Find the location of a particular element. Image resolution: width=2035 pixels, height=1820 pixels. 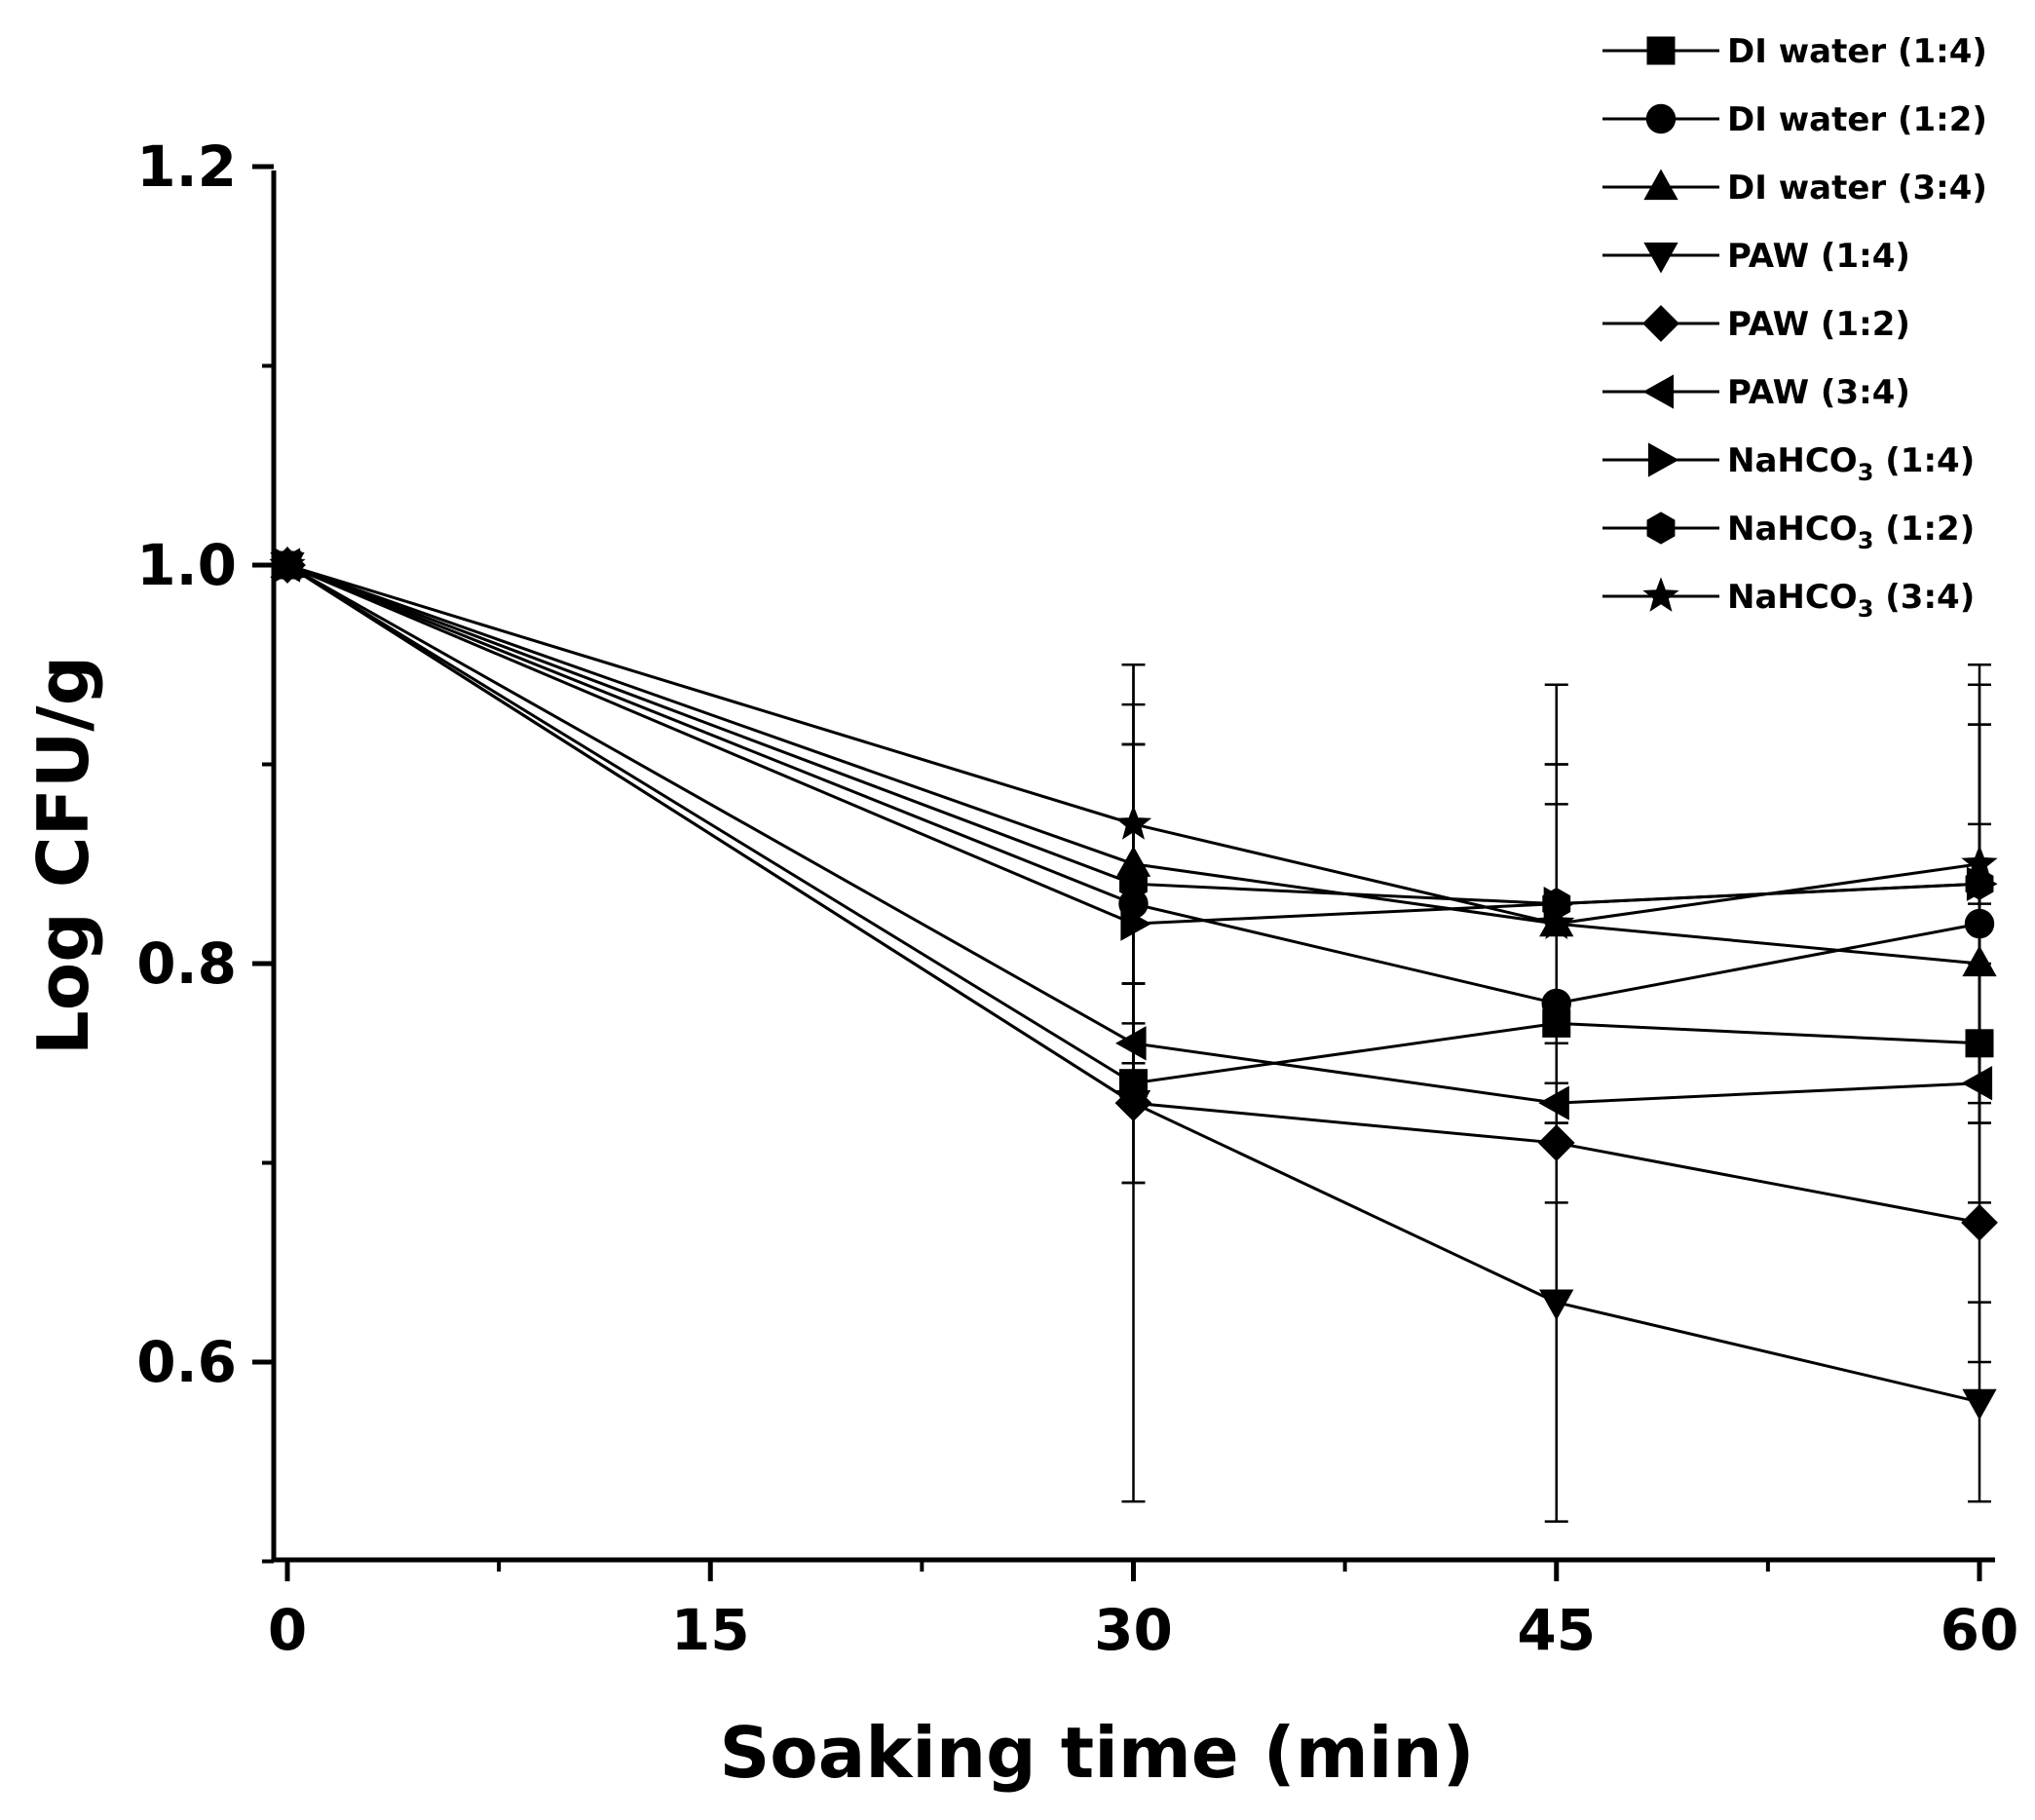

legend-item: PAW (1:2) is located at coordinates (1756, 324).